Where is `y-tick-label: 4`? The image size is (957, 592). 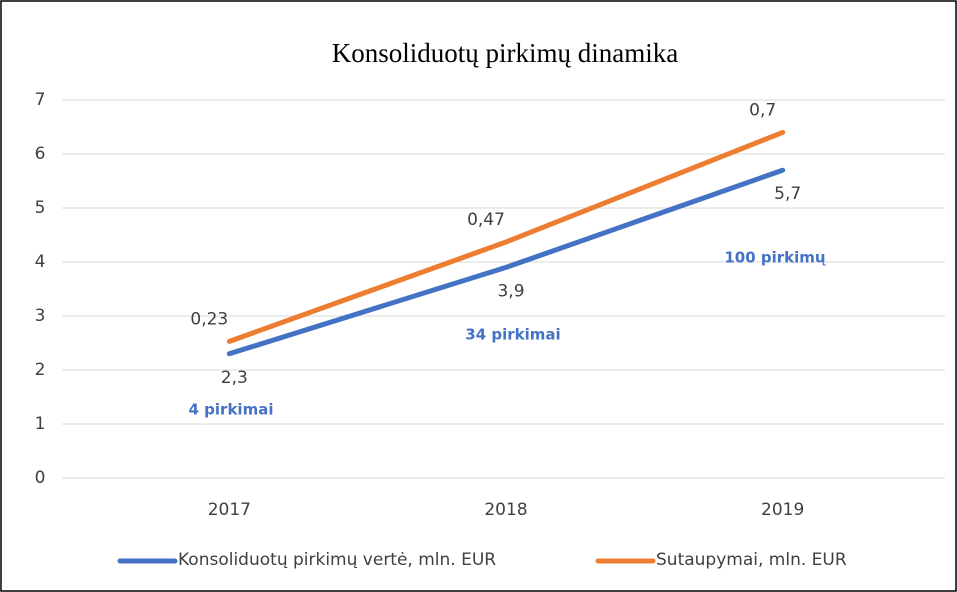 y-tick-label: 4 is located at coordinates (40, 262).